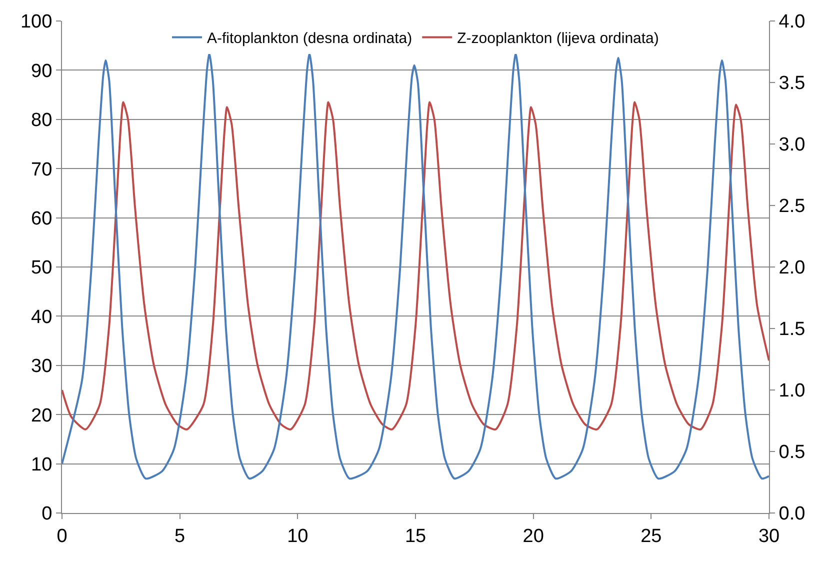 The width and height of the screenshot is (837, 571). Describe the element at coordinates (415, 536) in the screenshot. I see `x-tick-label: 15` at that location.